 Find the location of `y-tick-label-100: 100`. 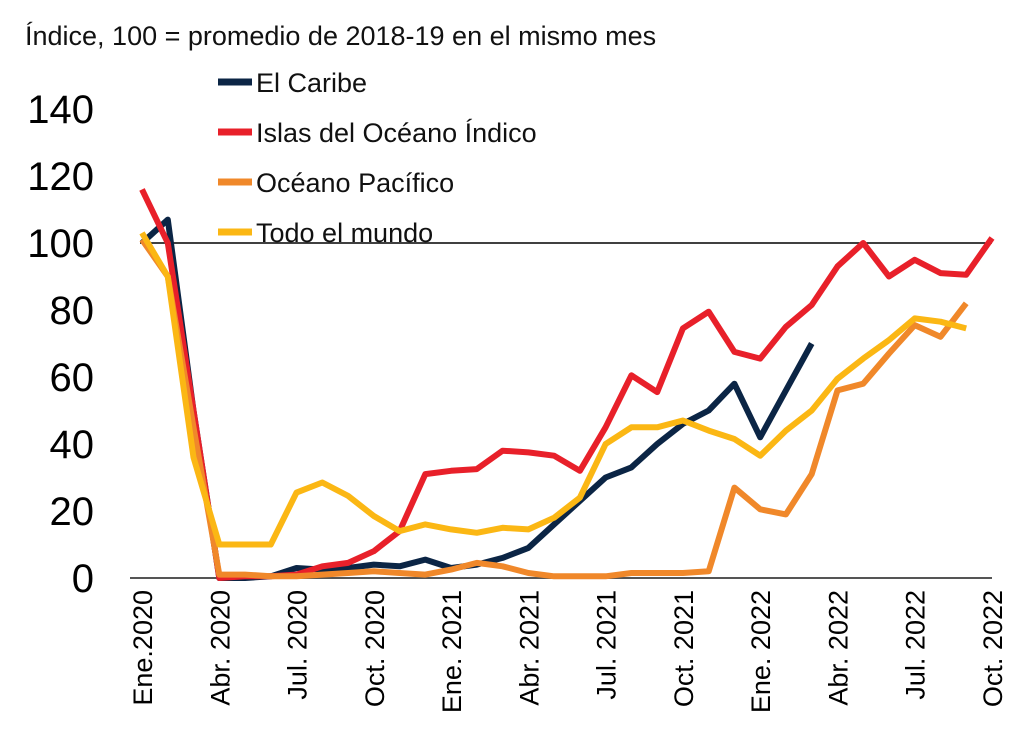

y-tick-label-100: 100 is located at coordinates (60, 244).